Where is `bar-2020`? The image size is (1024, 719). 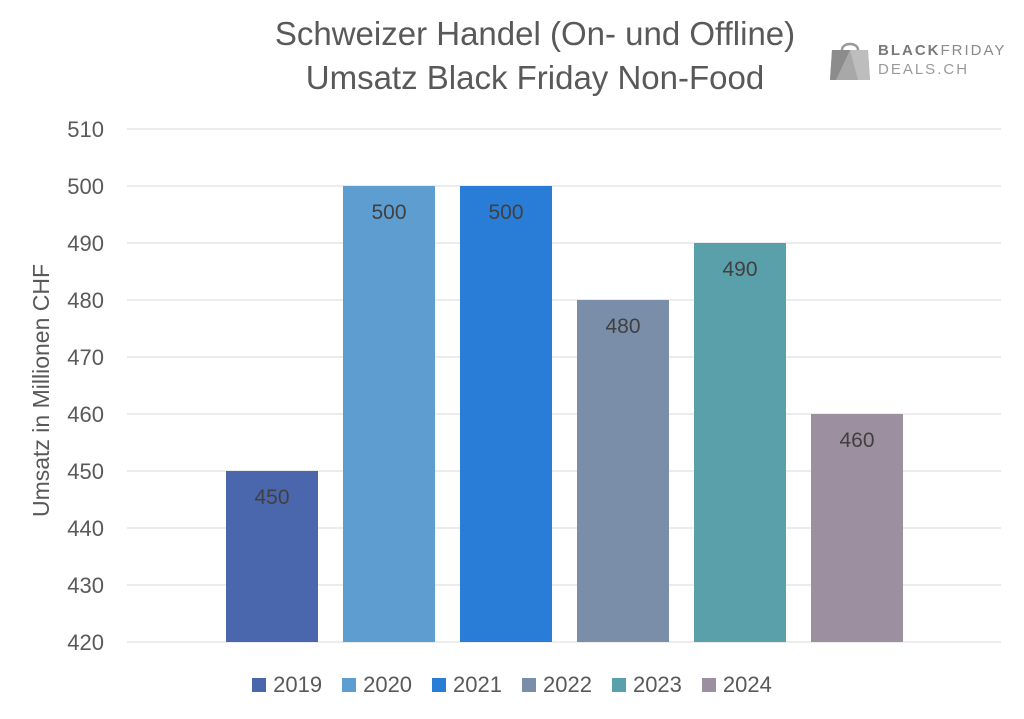 bar-2020 is located at coordinates (389, 414).